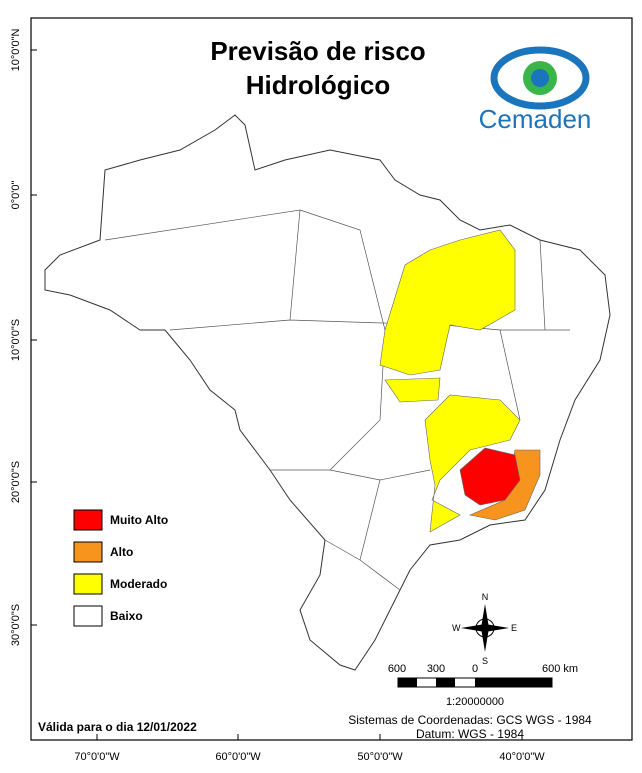 The height and width of the screenshot is (773, 642). What do you see at coordinates (535, 119) in the screenshot?
I see `logo-text: Cemaden` at bounding box center [535, 119].